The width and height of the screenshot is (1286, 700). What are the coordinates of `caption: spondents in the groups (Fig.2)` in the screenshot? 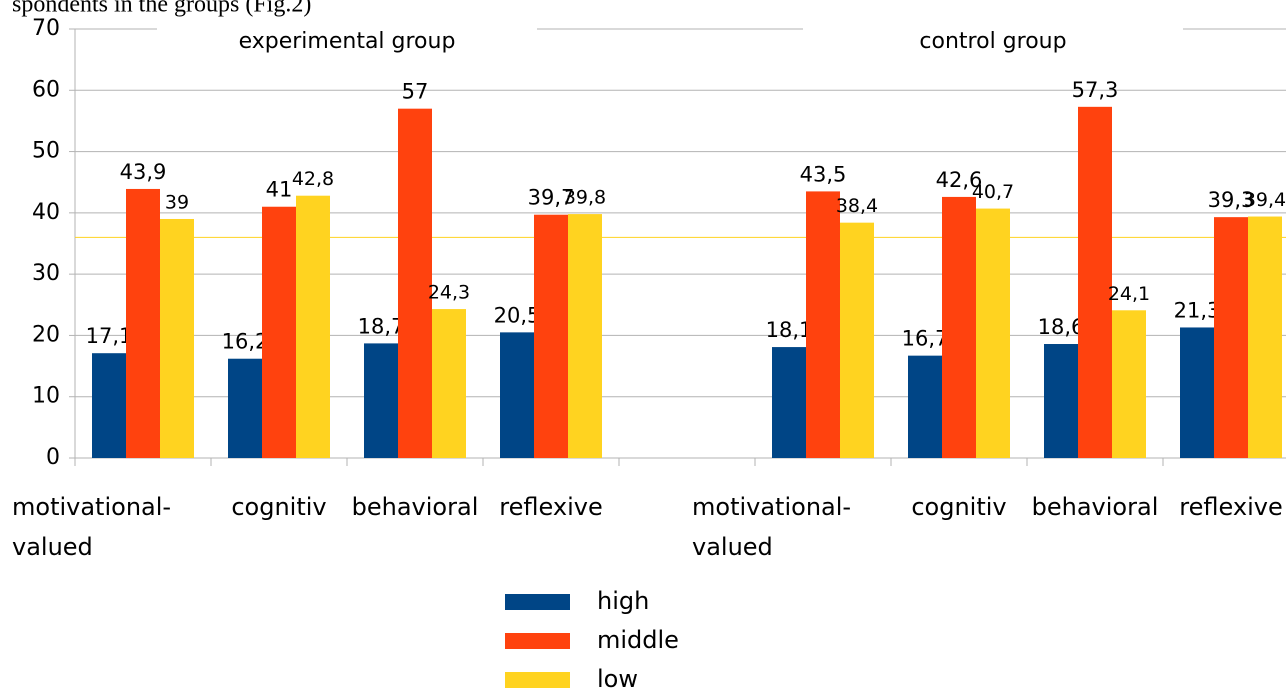 It's located at (161, 9).